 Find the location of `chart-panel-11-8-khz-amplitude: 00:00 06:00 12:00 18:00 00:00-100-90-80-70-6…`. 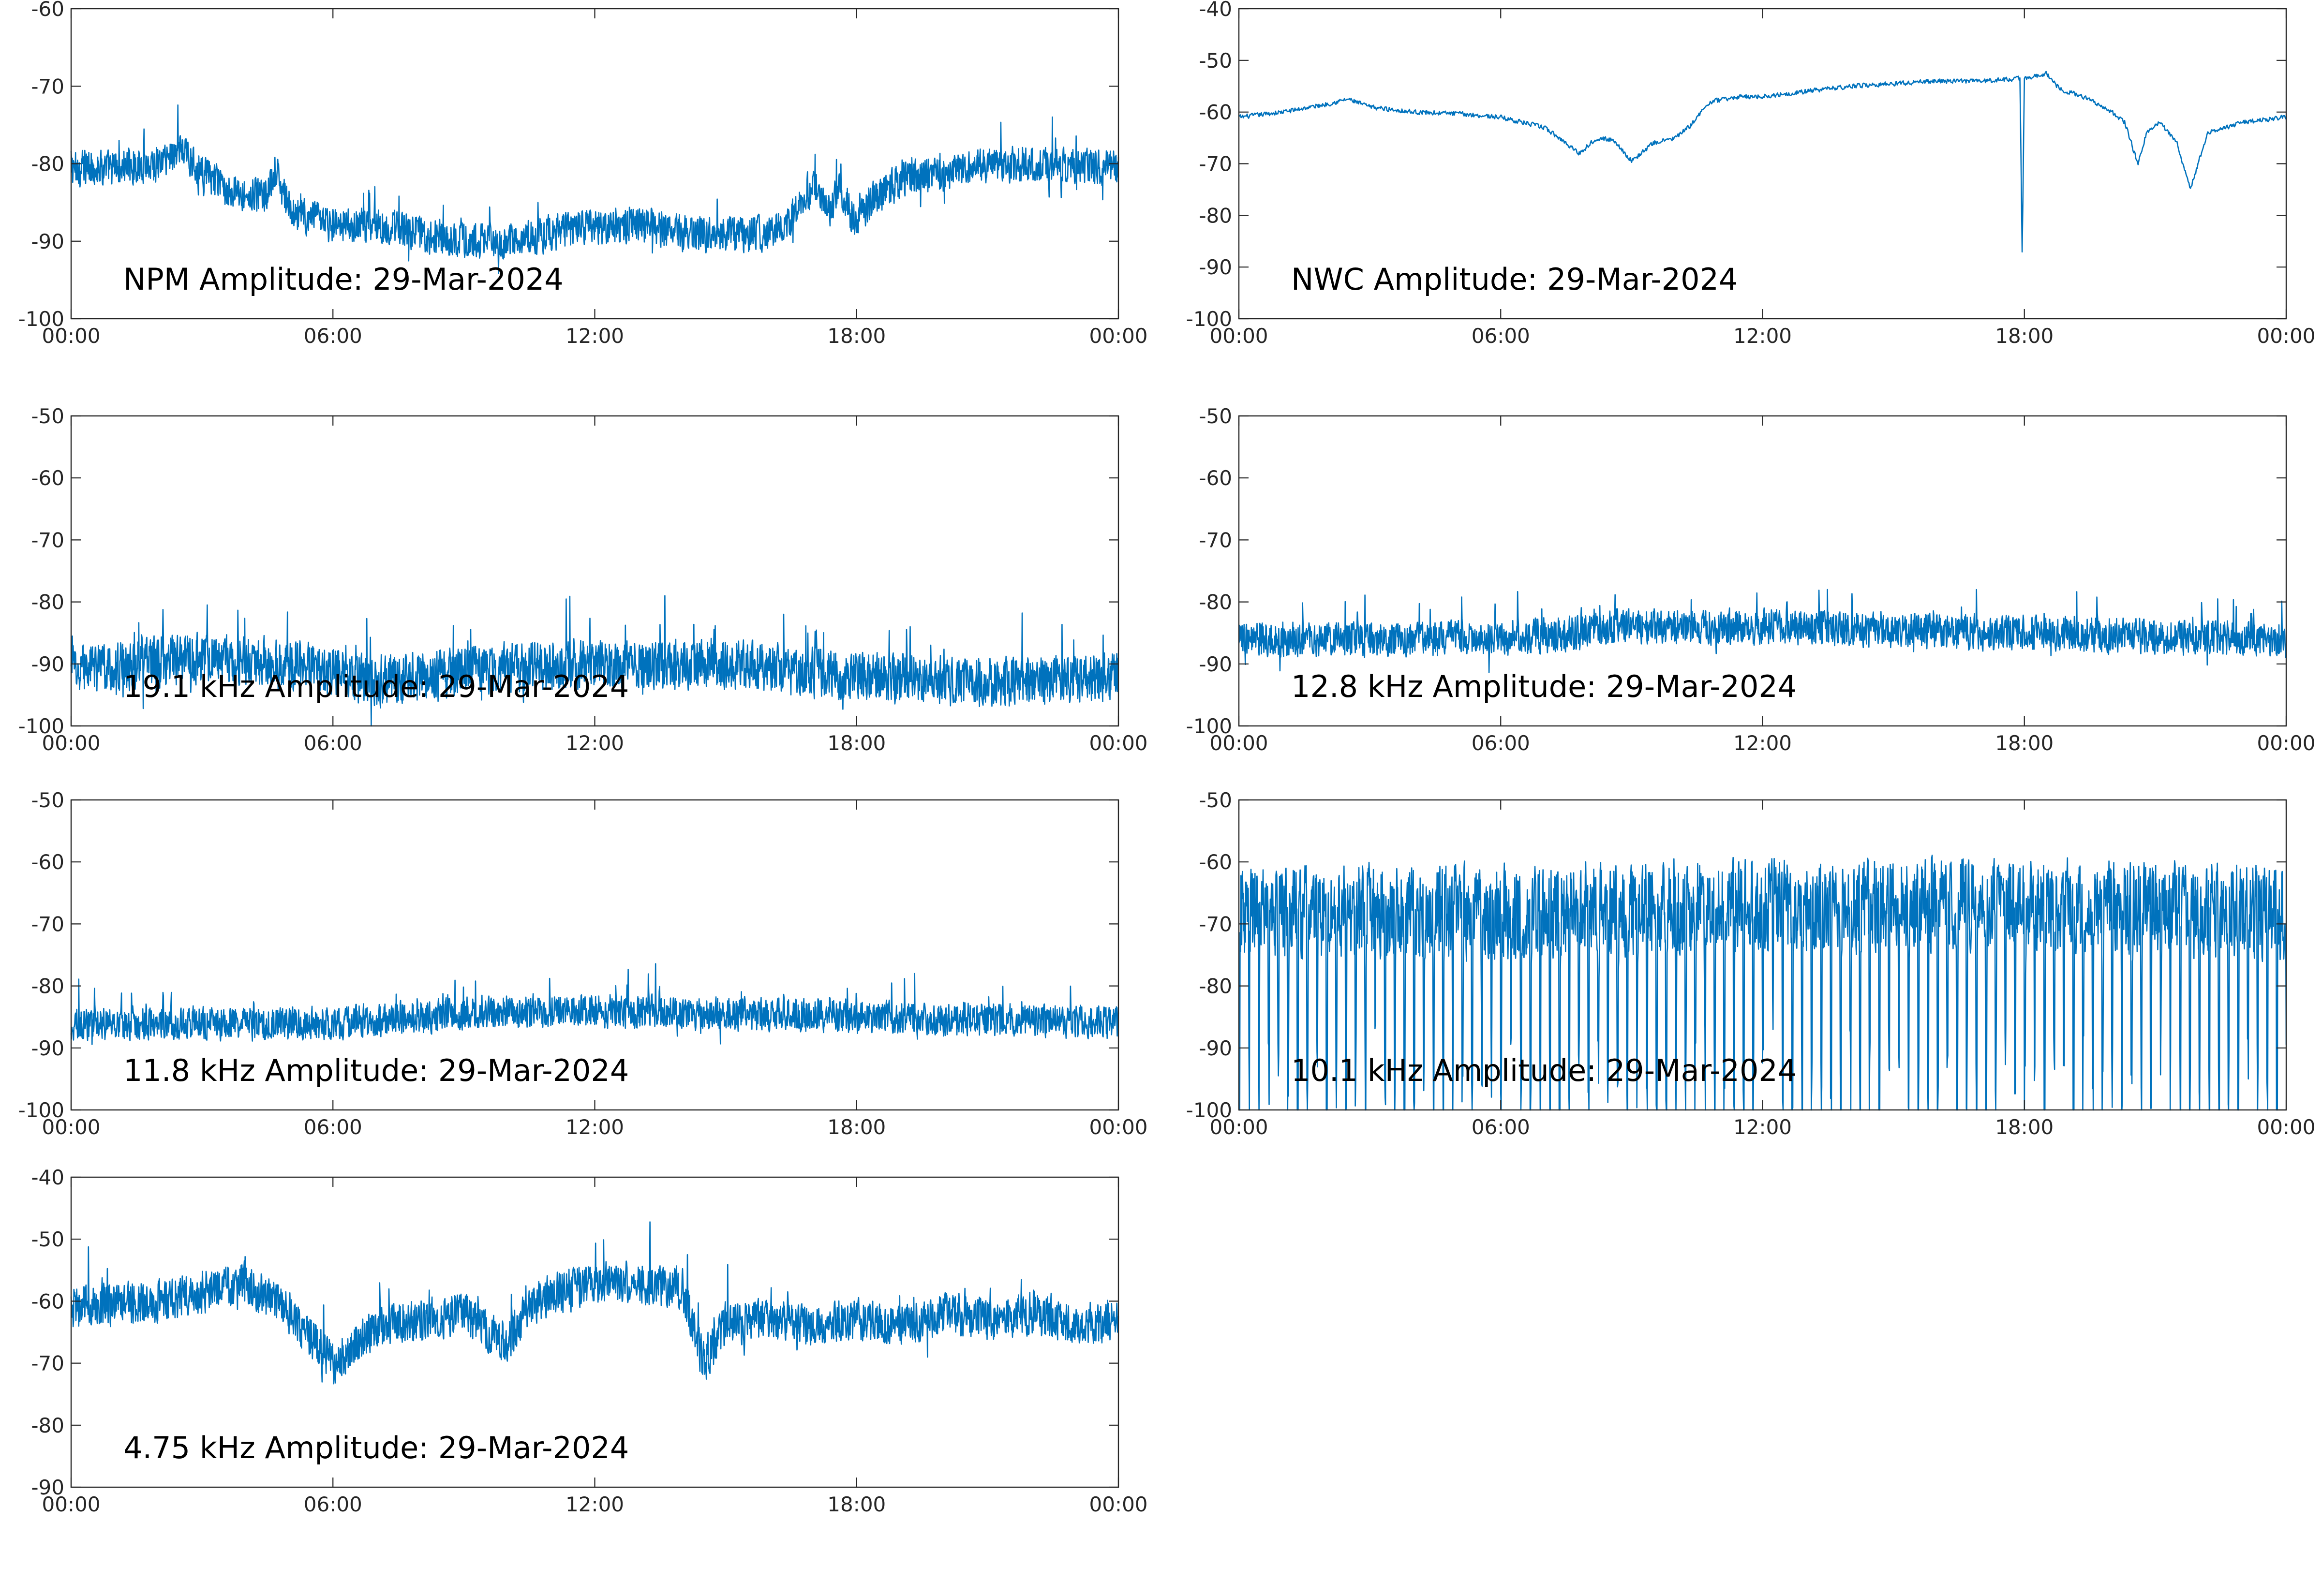

chart-panel-11-8-khz-amplitude: 00:00 06:00 12:00 18:00 00:00-100-90-80-70-6… is located at coordinates (583, 963).